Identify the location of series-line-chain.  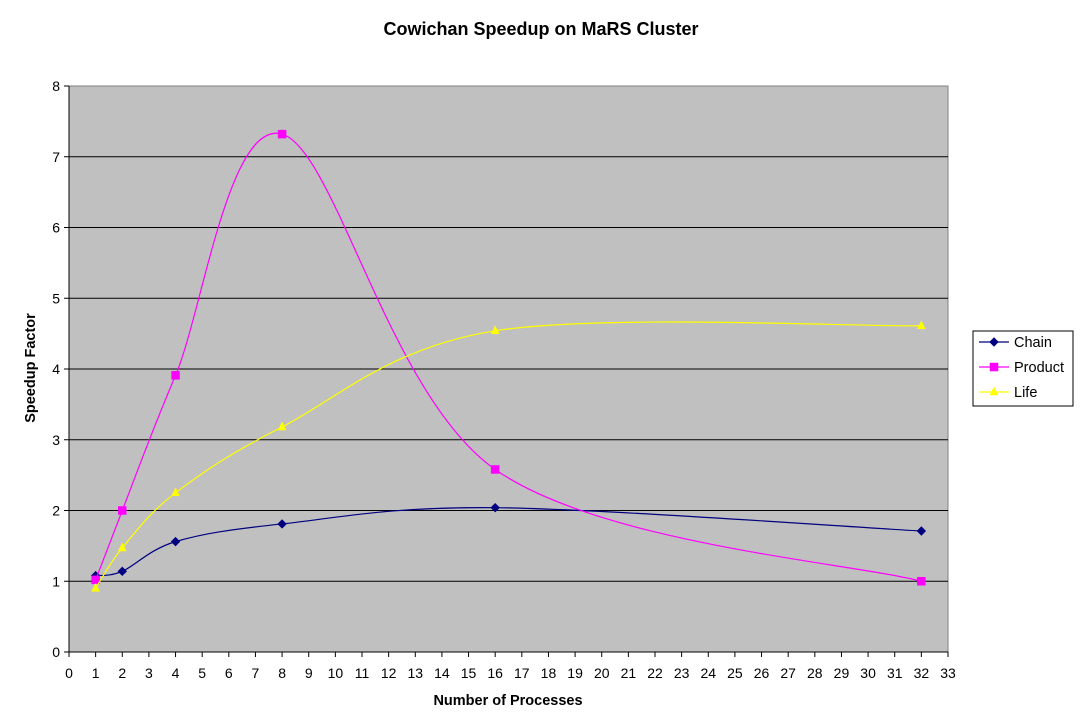
(508, 542).